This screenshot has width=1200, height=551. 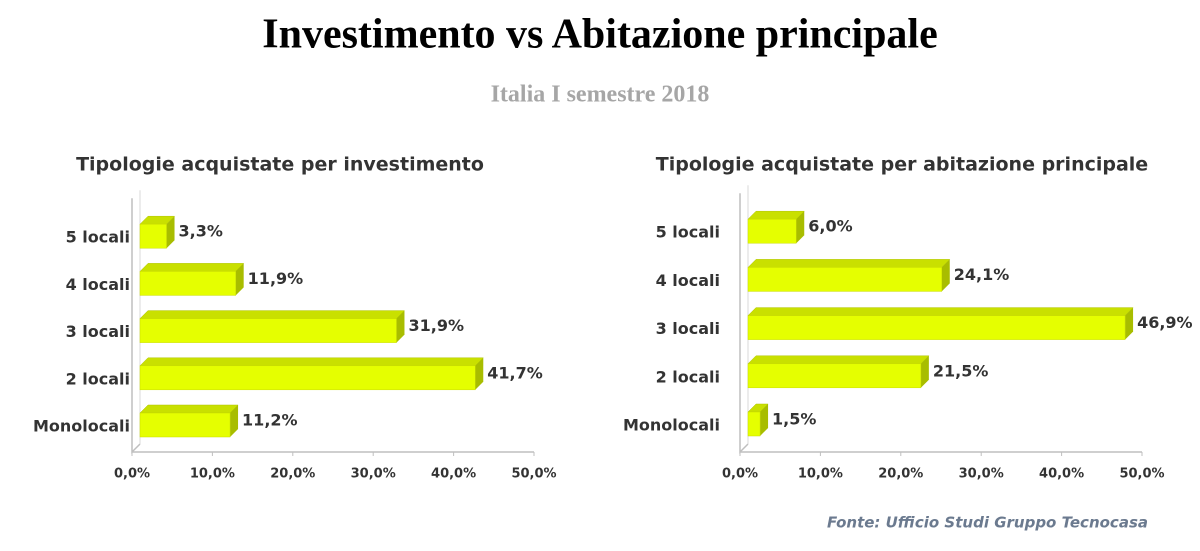 I want to click on value-label: 6,0%, so click(x=830, y=226).